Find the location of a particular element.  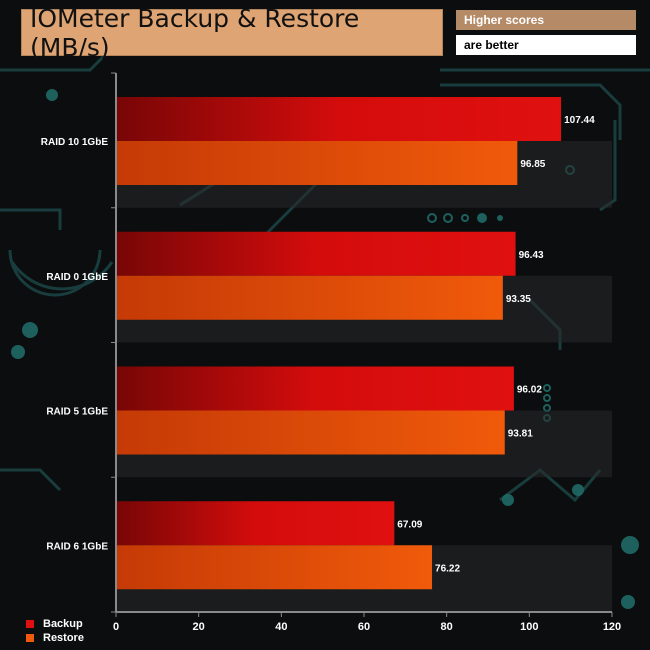

data-label: 76.22 is located at coordinates (447, 568).